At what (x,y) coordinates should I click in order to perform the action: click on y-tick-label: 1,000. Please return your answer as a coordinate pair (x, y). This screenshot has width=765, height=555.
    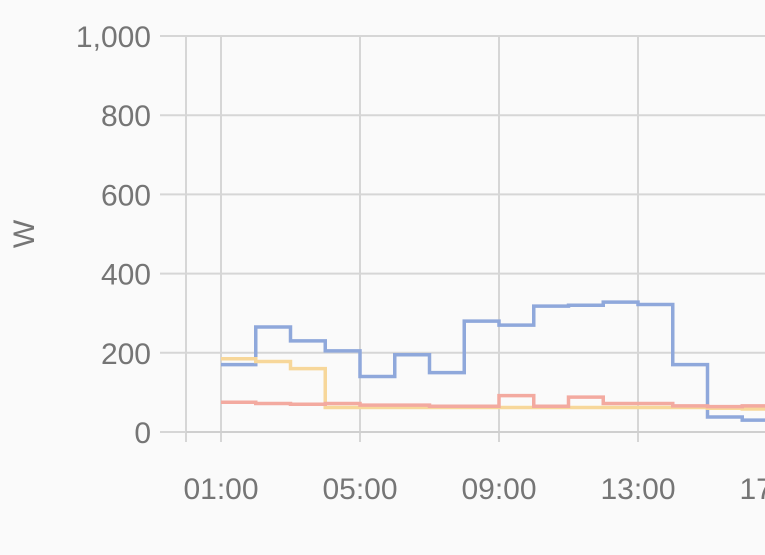
    Looking at the image, I should click on (113, 37).